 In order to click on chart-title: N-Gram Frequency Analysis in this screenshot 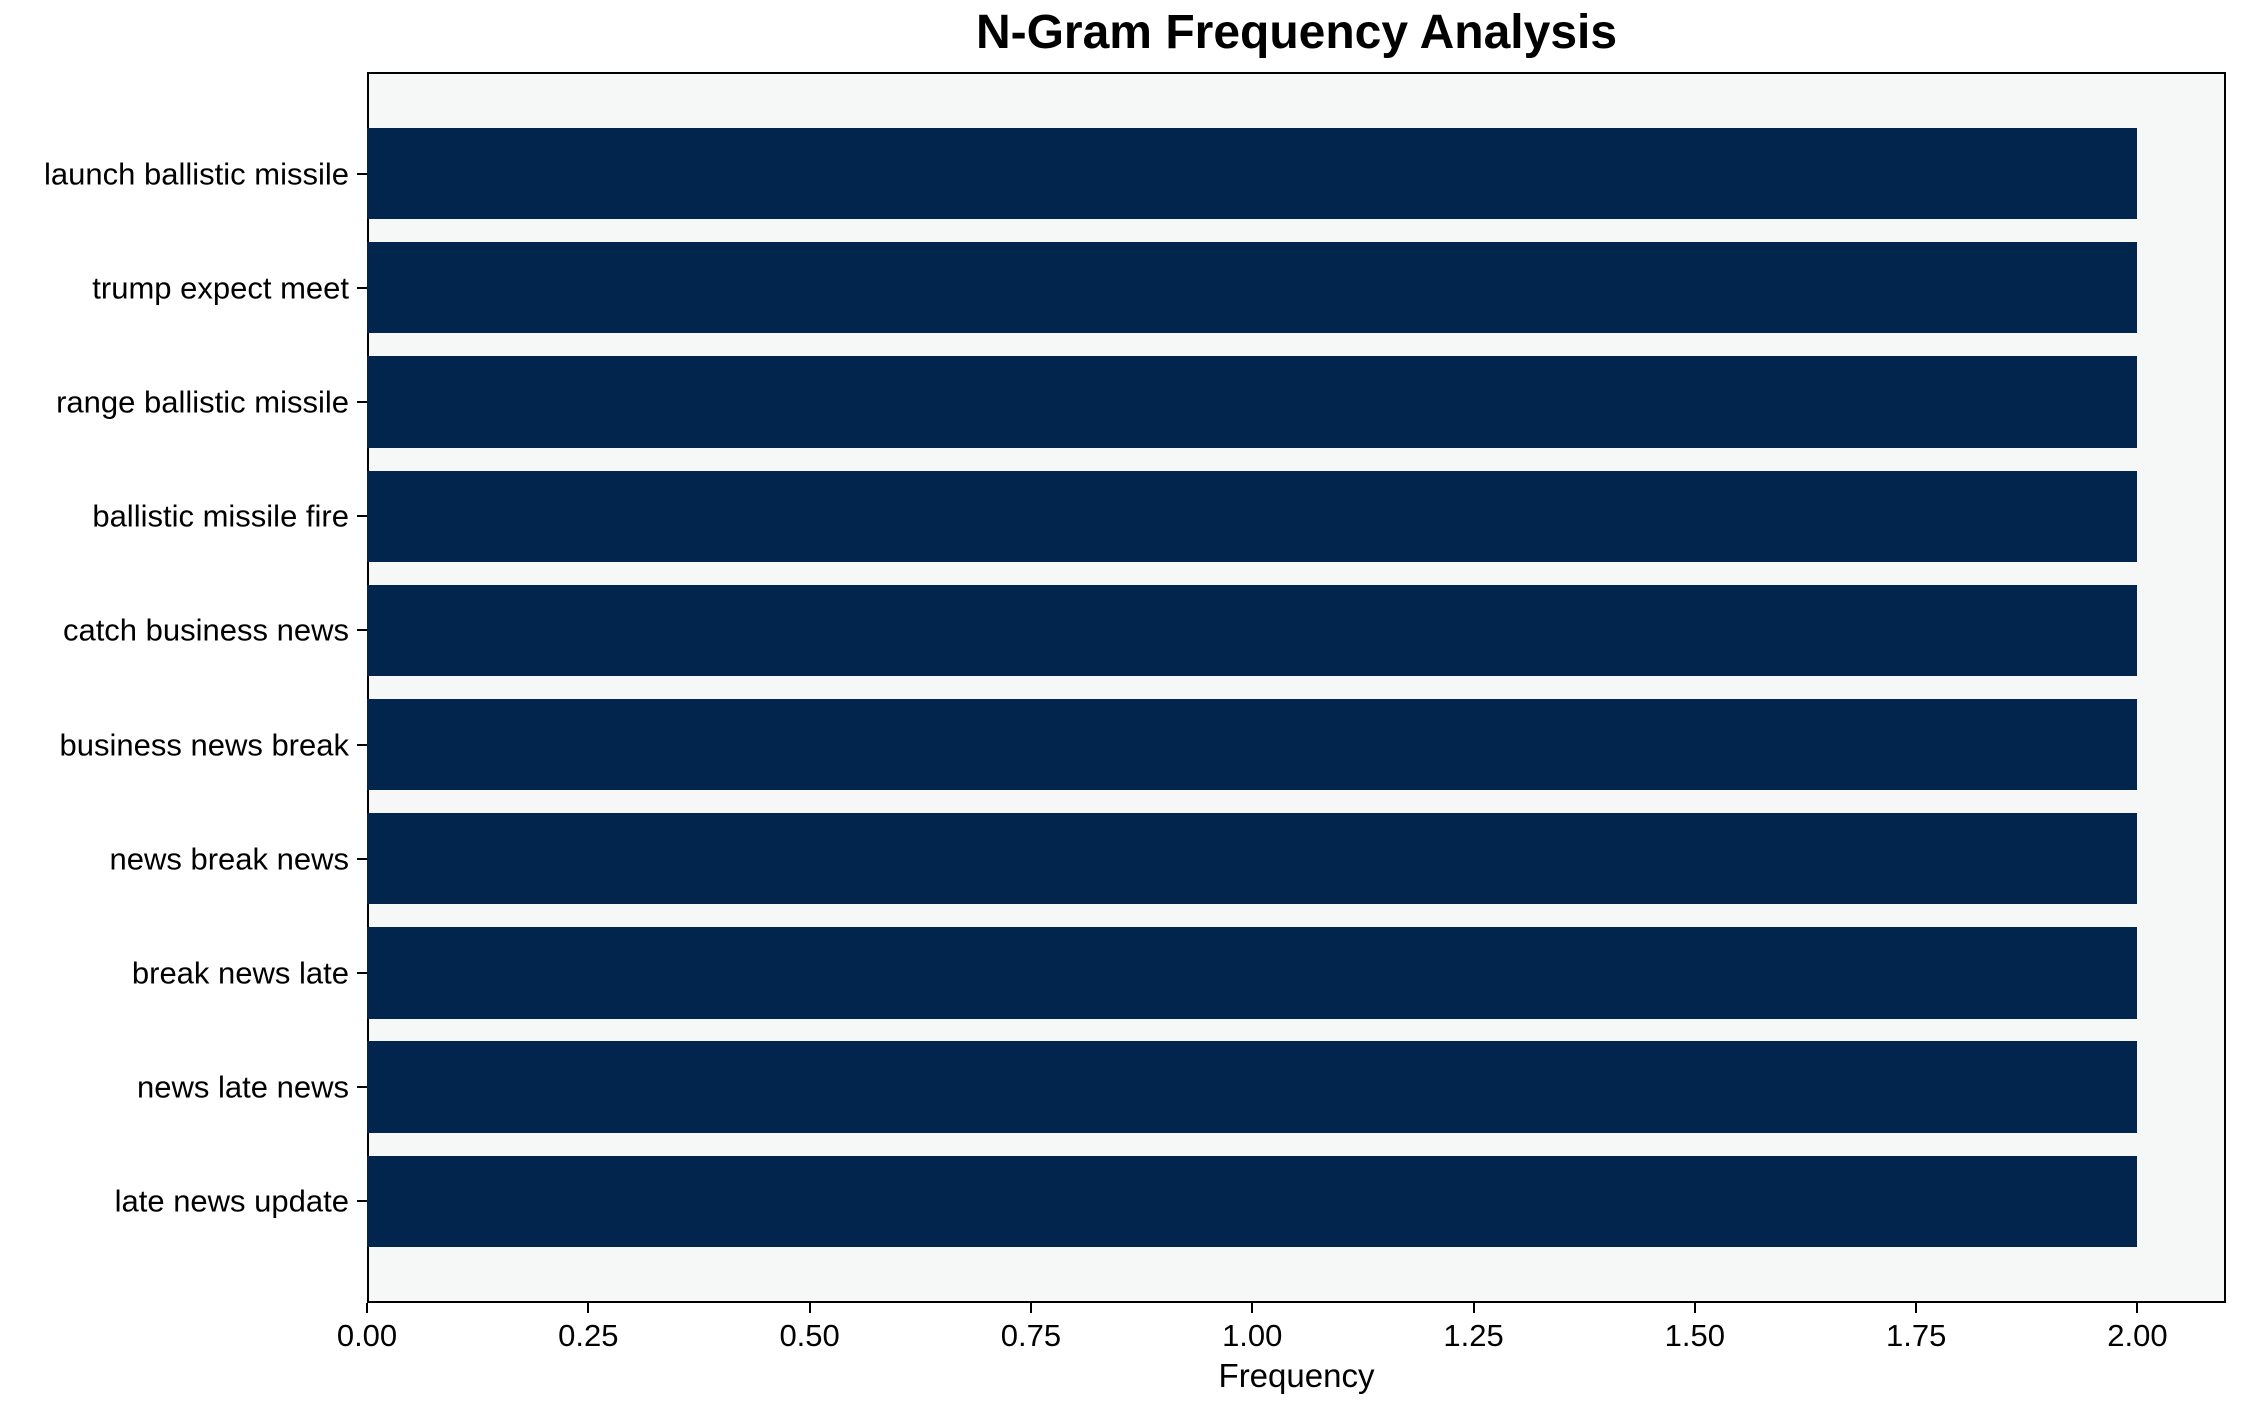, I will do `click(1296, 32)`.